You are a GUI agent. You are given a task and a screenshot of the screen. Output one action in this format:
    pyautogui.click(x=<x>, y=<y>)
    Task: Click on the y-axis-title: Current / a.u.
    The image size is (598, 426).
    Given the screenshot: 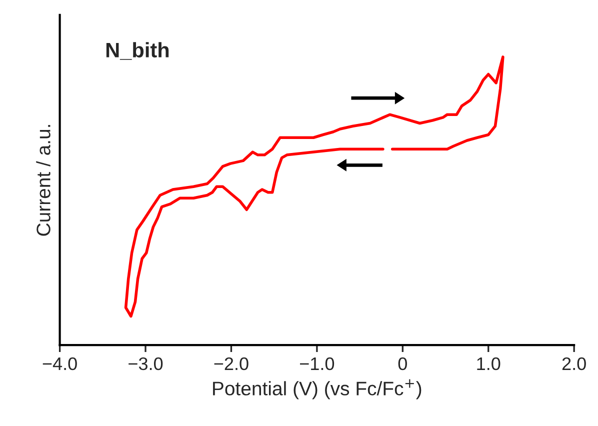 What is the action you would take?
    pyautogui.click(x=43, y=180)
    